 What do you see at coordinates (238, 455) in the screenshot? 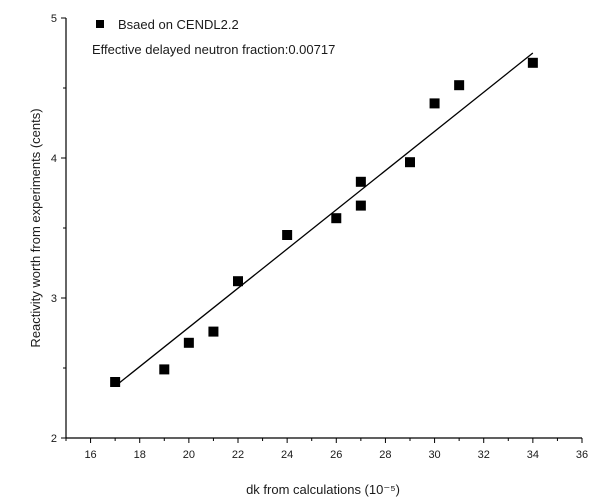
I see `x-tick-label: 22` at bounding box center [238, 455].